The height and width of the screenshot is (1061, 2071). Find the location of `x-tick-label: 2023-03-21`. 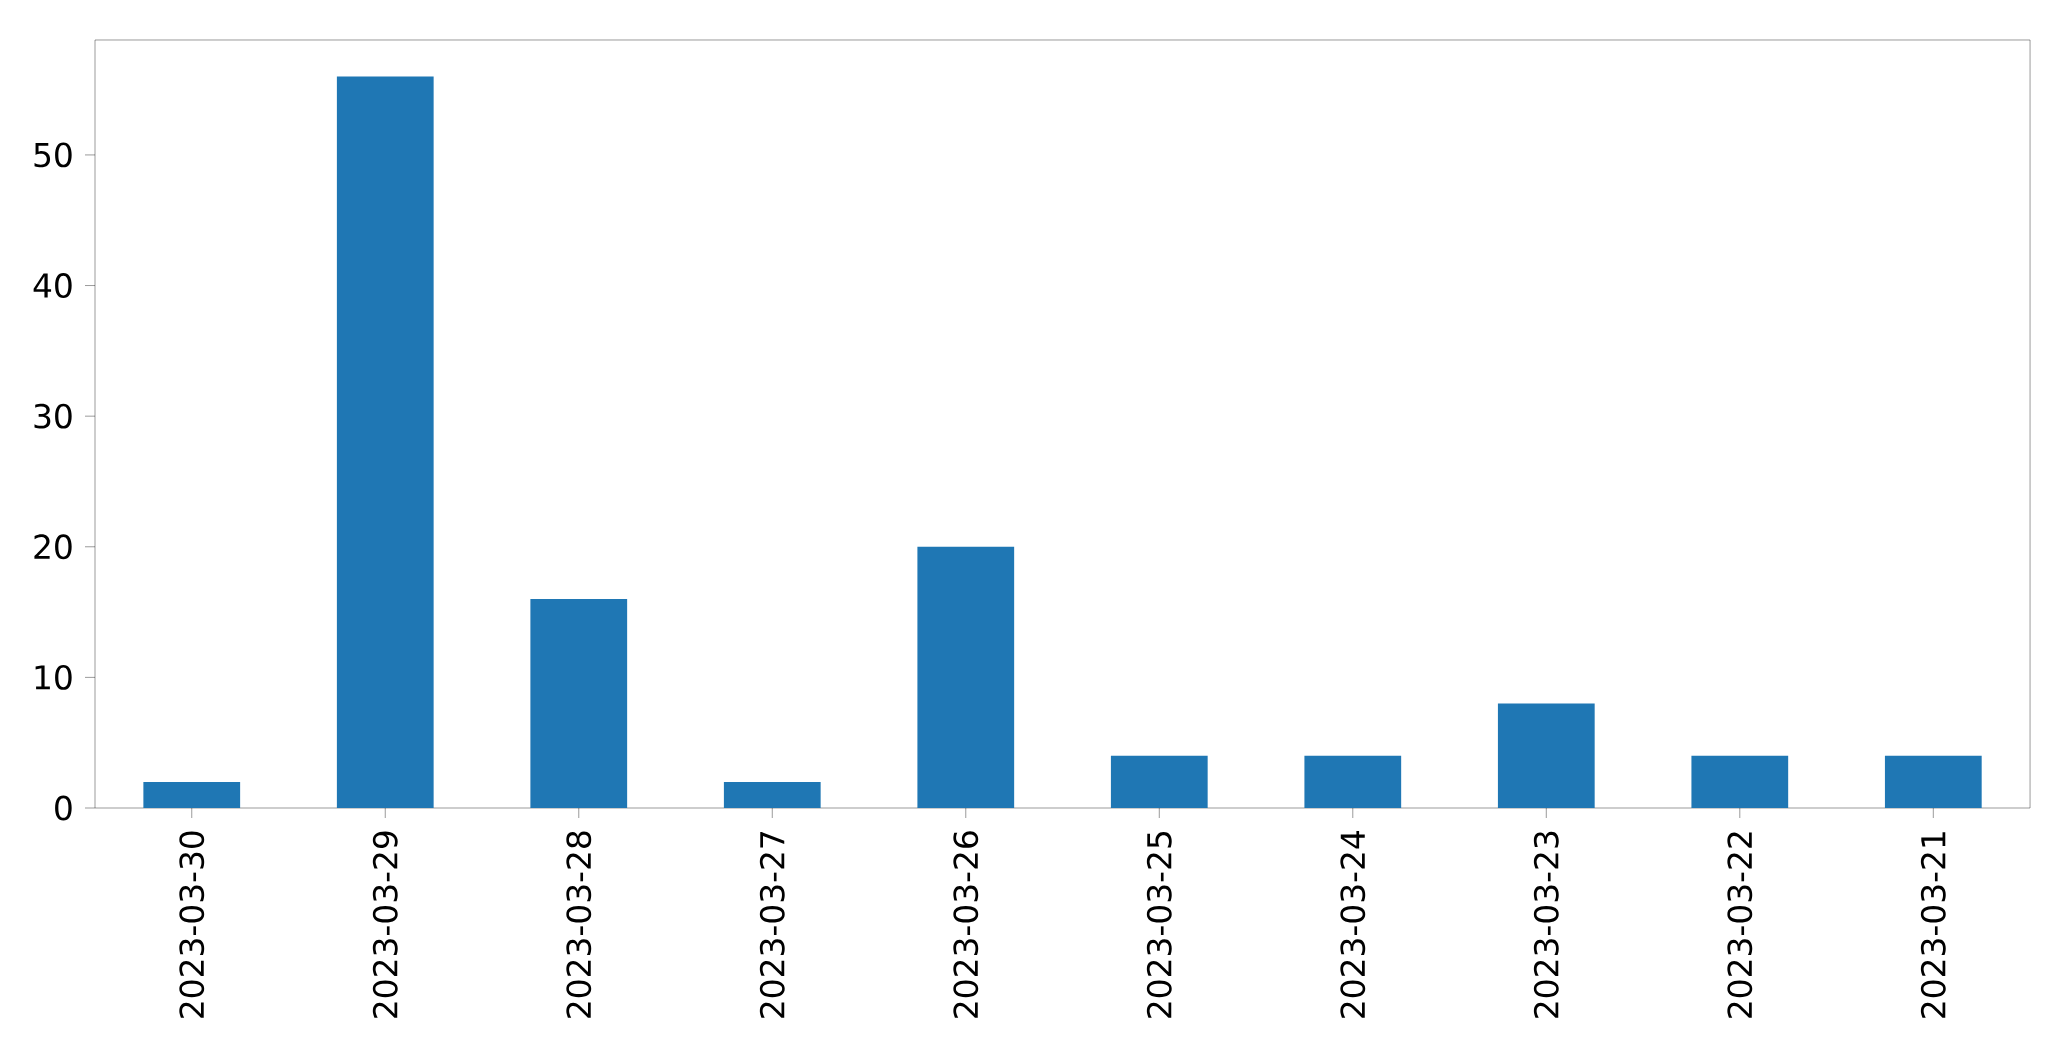

x-tick-label: 2023-03-21 is located at coordinates (1933, 925).